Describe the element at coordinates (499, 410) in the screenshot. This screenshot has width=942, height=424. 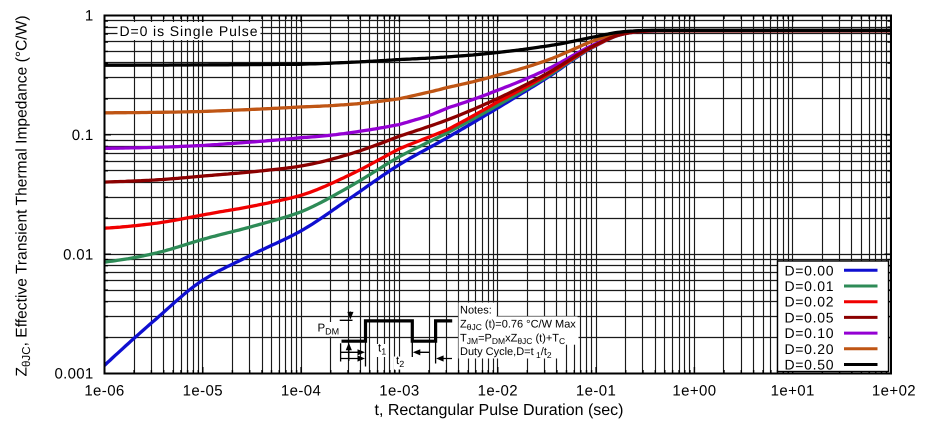
I see `svg-text:t, Rectangular Pulse Duration: t, Rectangular Pulse Duration (sec)` at that location.